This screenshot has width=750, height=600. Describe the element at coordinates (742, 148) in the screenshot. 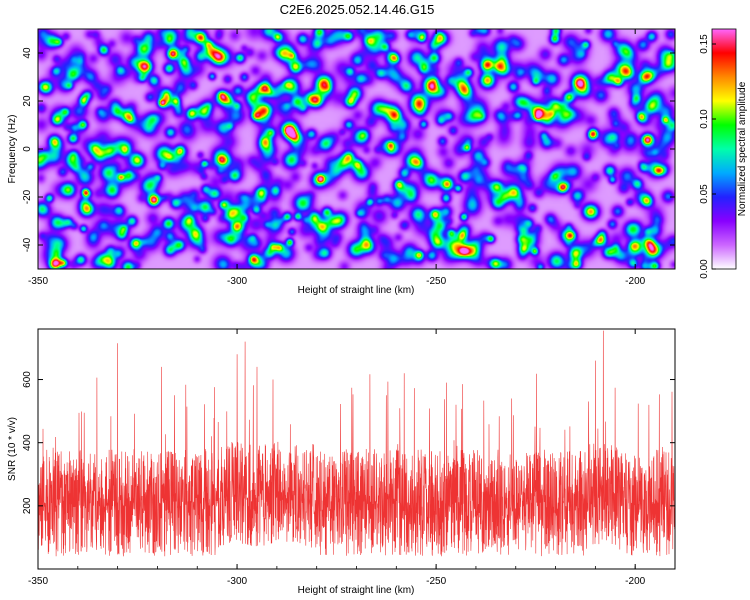

I see `colorbar-label: Normalized spectral amplitude` at that location.